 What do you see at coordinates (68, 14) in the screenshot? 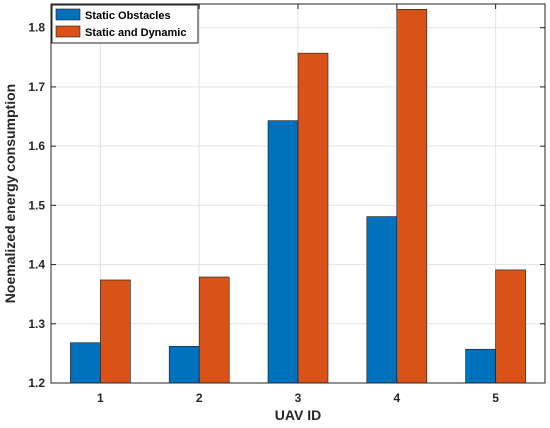
I see `legend-swatch-static-obstacles` at bounding box center [68, 14].